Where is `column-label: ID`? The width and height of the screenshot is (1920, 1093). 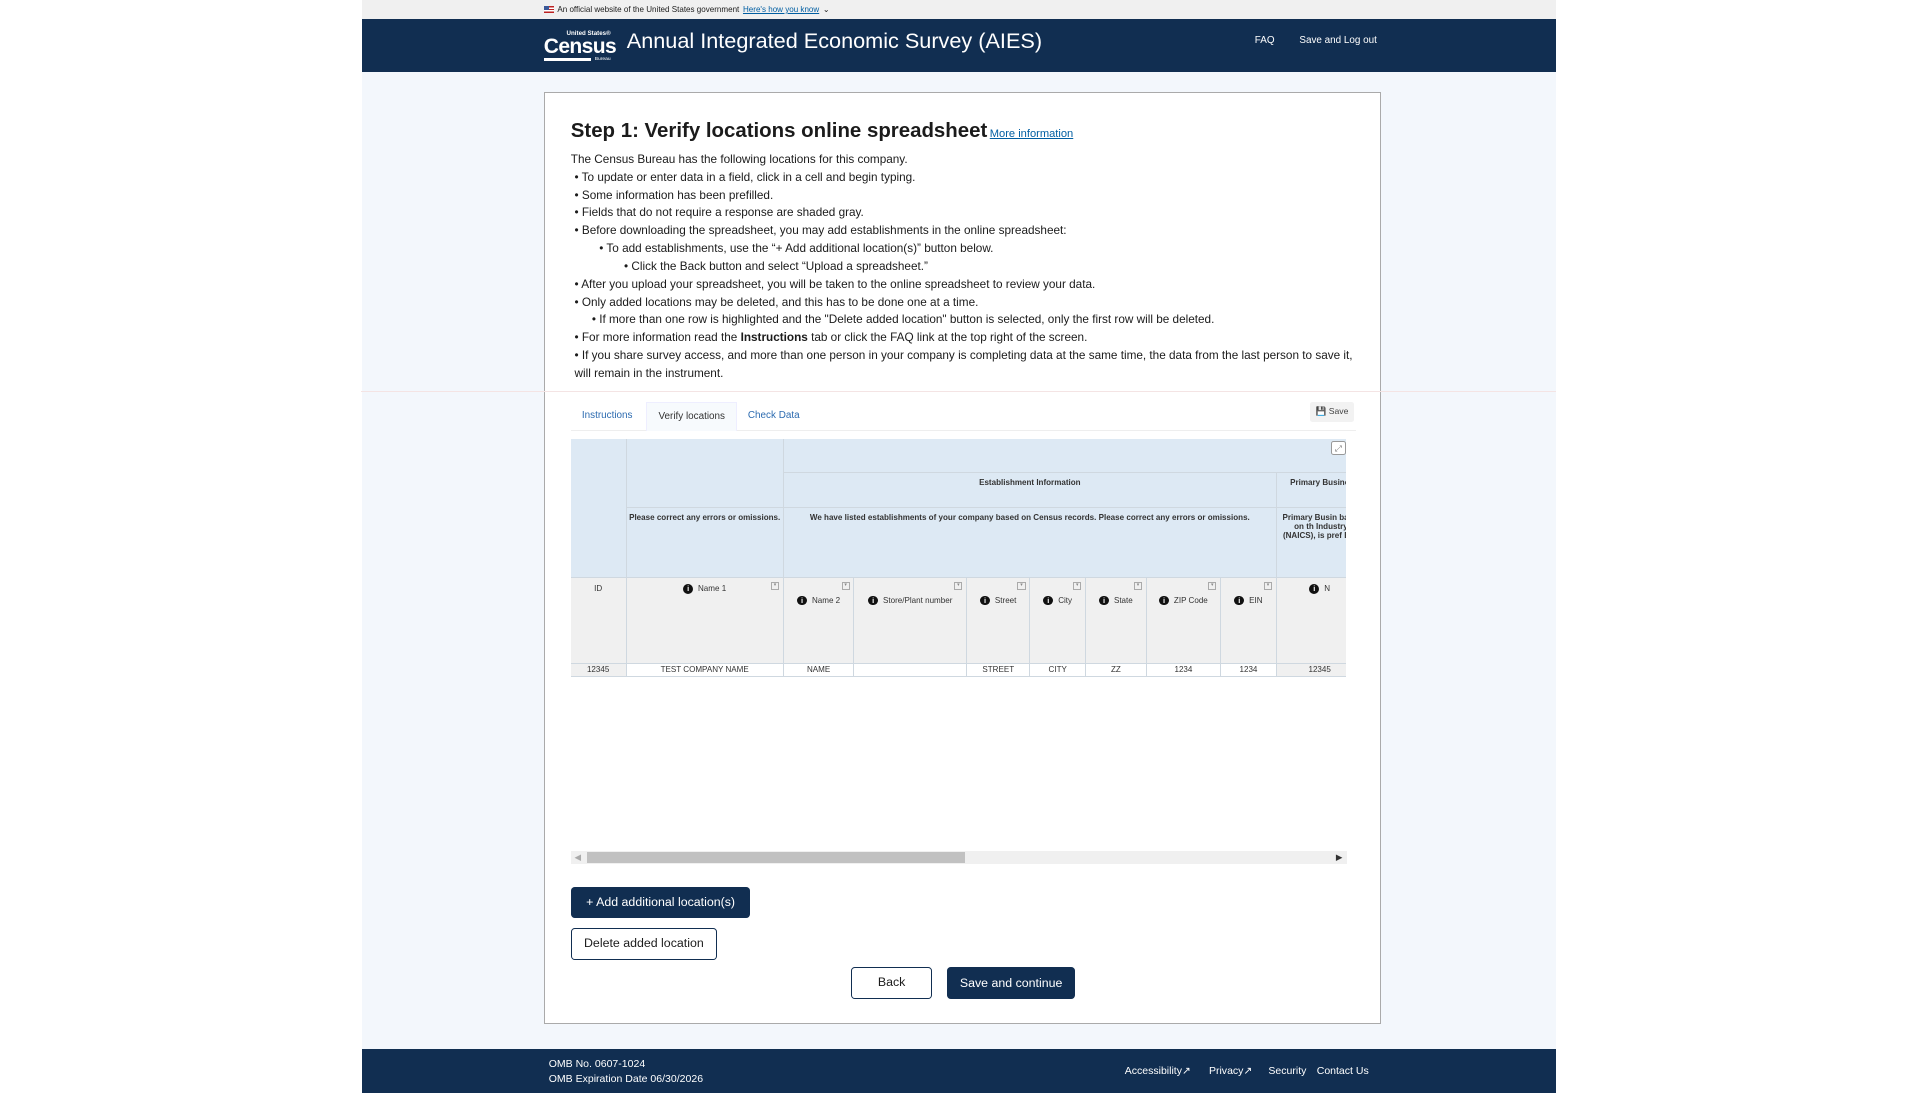 column-label: ID is located at coordinates (598, 589).